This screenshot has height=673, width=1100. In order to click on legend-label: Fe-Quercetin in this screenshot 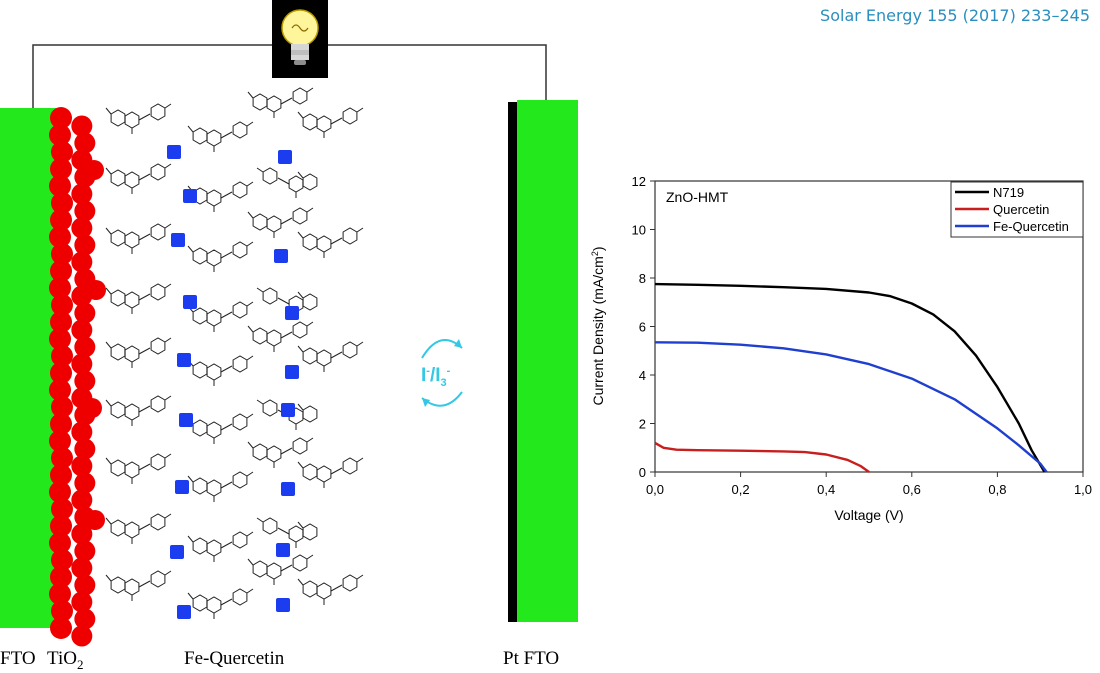, I will do `click(1031, 226)`.